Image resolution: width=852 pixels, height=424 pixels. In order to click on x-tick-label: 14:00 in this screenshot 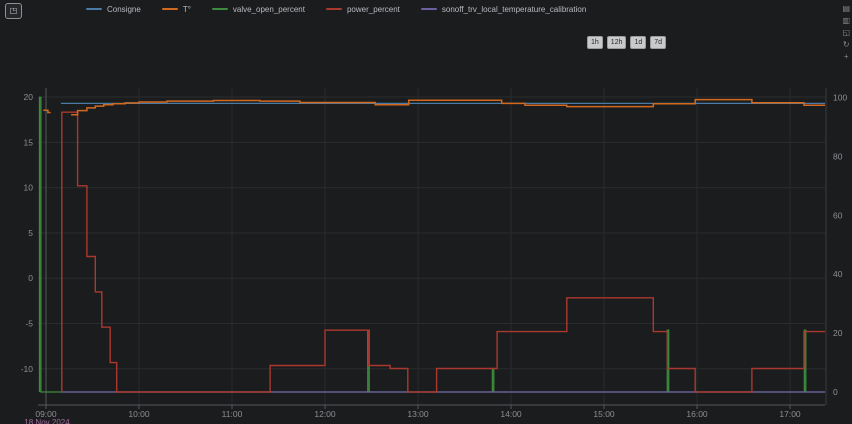, I will do `click(511, 414)`.